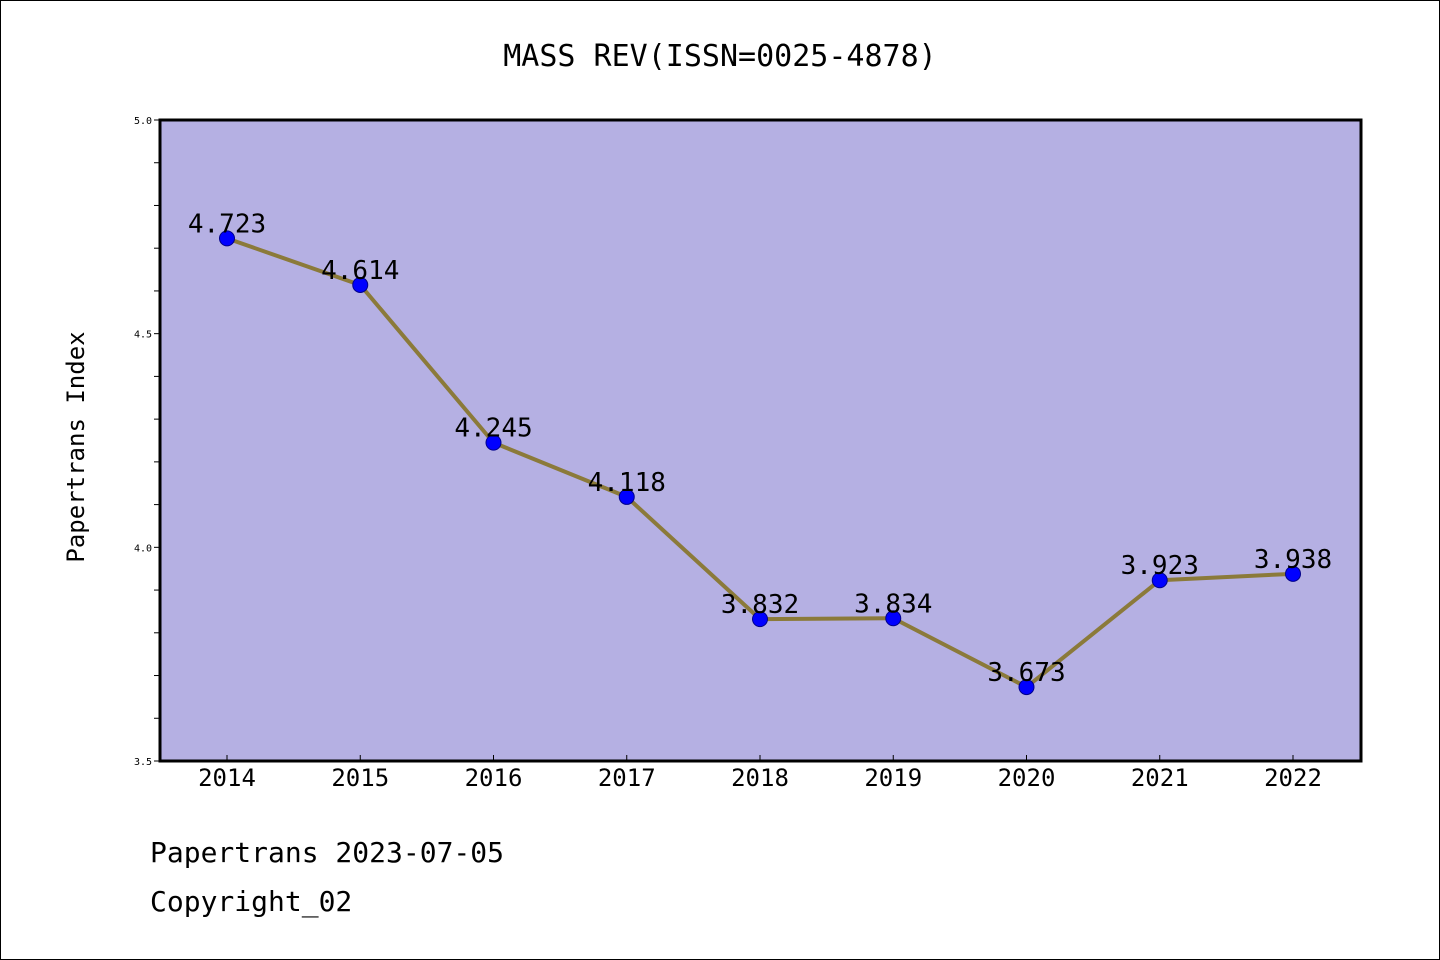  What do you see at coordinates (143, 762) in the screenshot?
I see `y-tick-label: 3.5` at bounding box center [143, 762].